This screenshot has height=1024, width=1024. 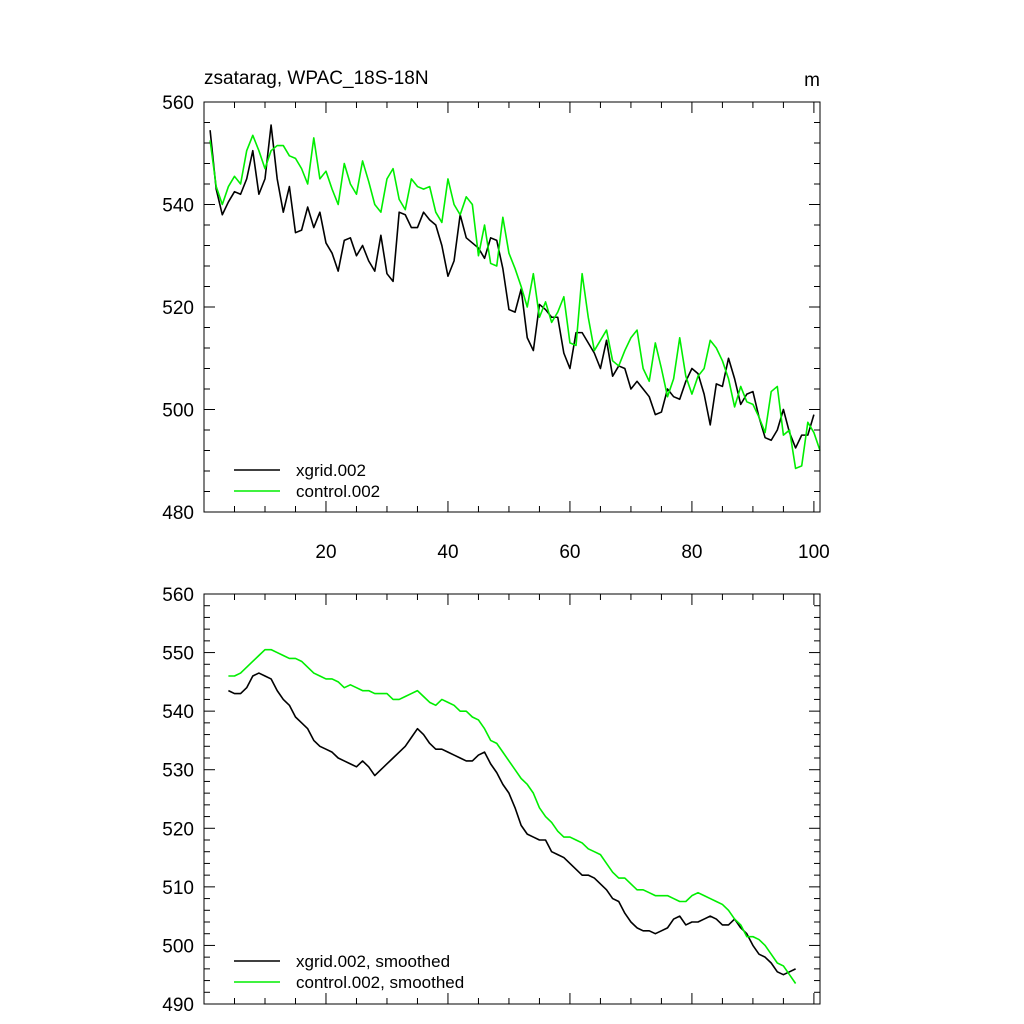 I want to click on y-tick-label: 510, so click(x=178, y=888).